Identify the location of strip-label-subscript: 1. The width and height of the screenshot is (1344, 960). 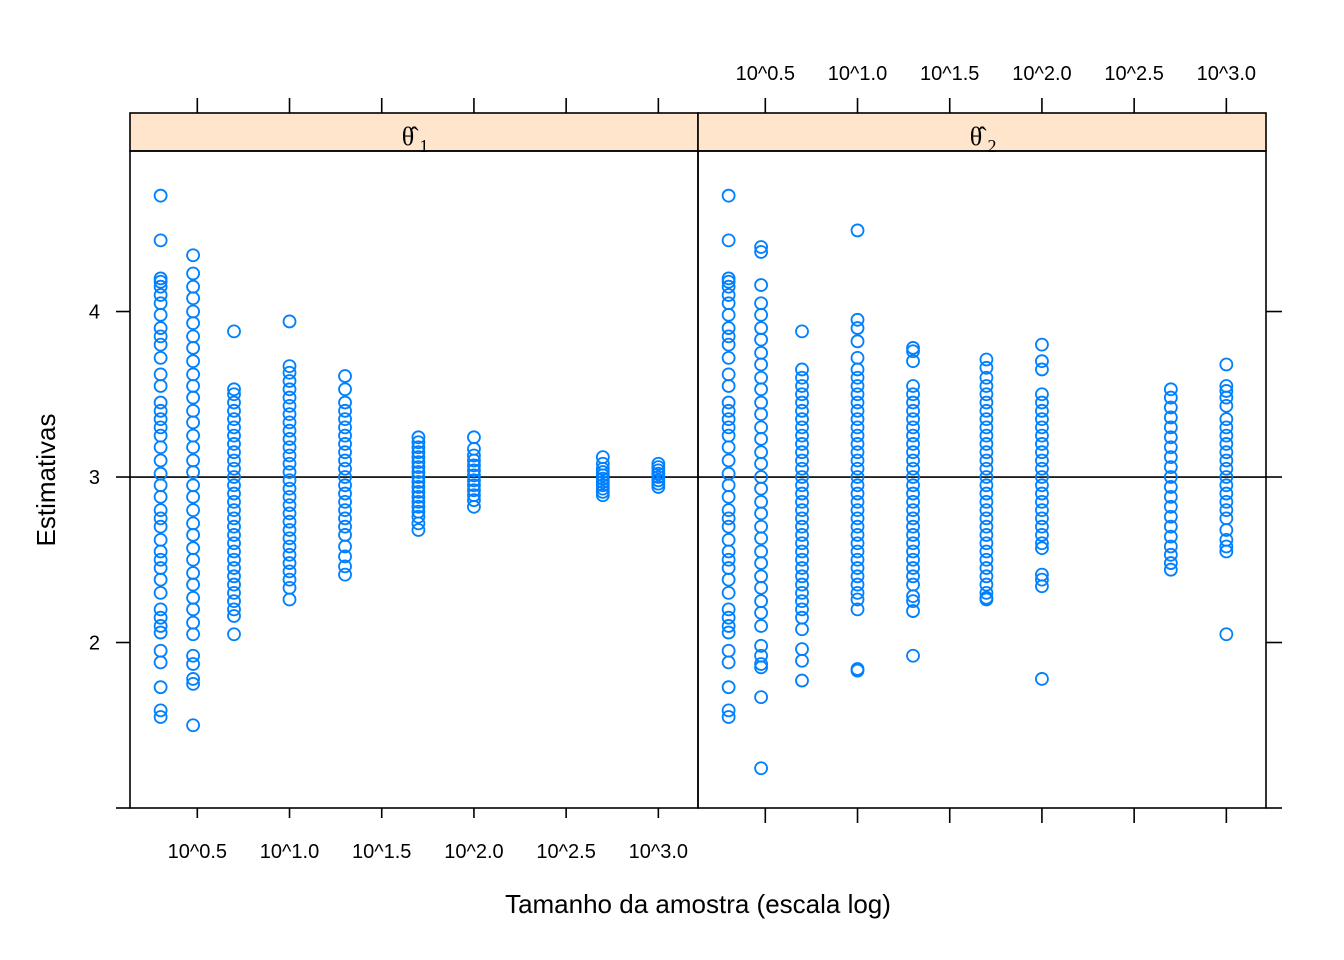
(424, 146).